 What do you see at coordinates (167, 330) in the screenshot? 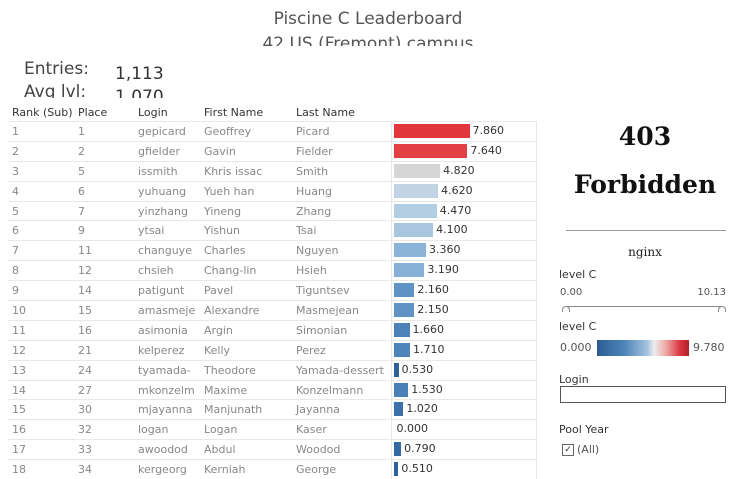
I see `login-cell: asimonia` at bounding box center [167, 330].